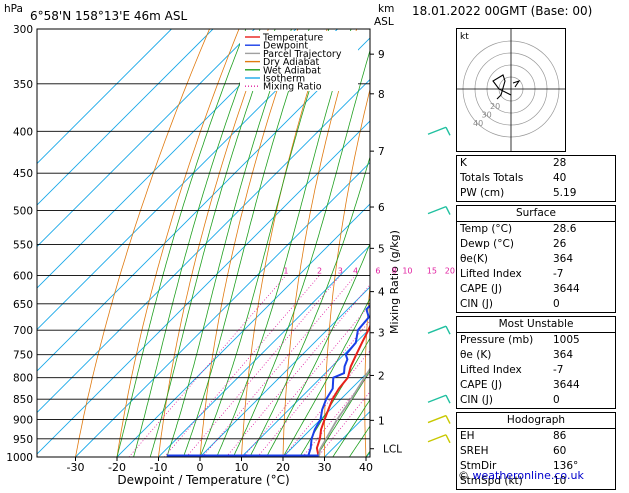 Image resolution: width=629 pixels, height=493 pixels. I want to click on index-label: StmDir, so click(478, 466).